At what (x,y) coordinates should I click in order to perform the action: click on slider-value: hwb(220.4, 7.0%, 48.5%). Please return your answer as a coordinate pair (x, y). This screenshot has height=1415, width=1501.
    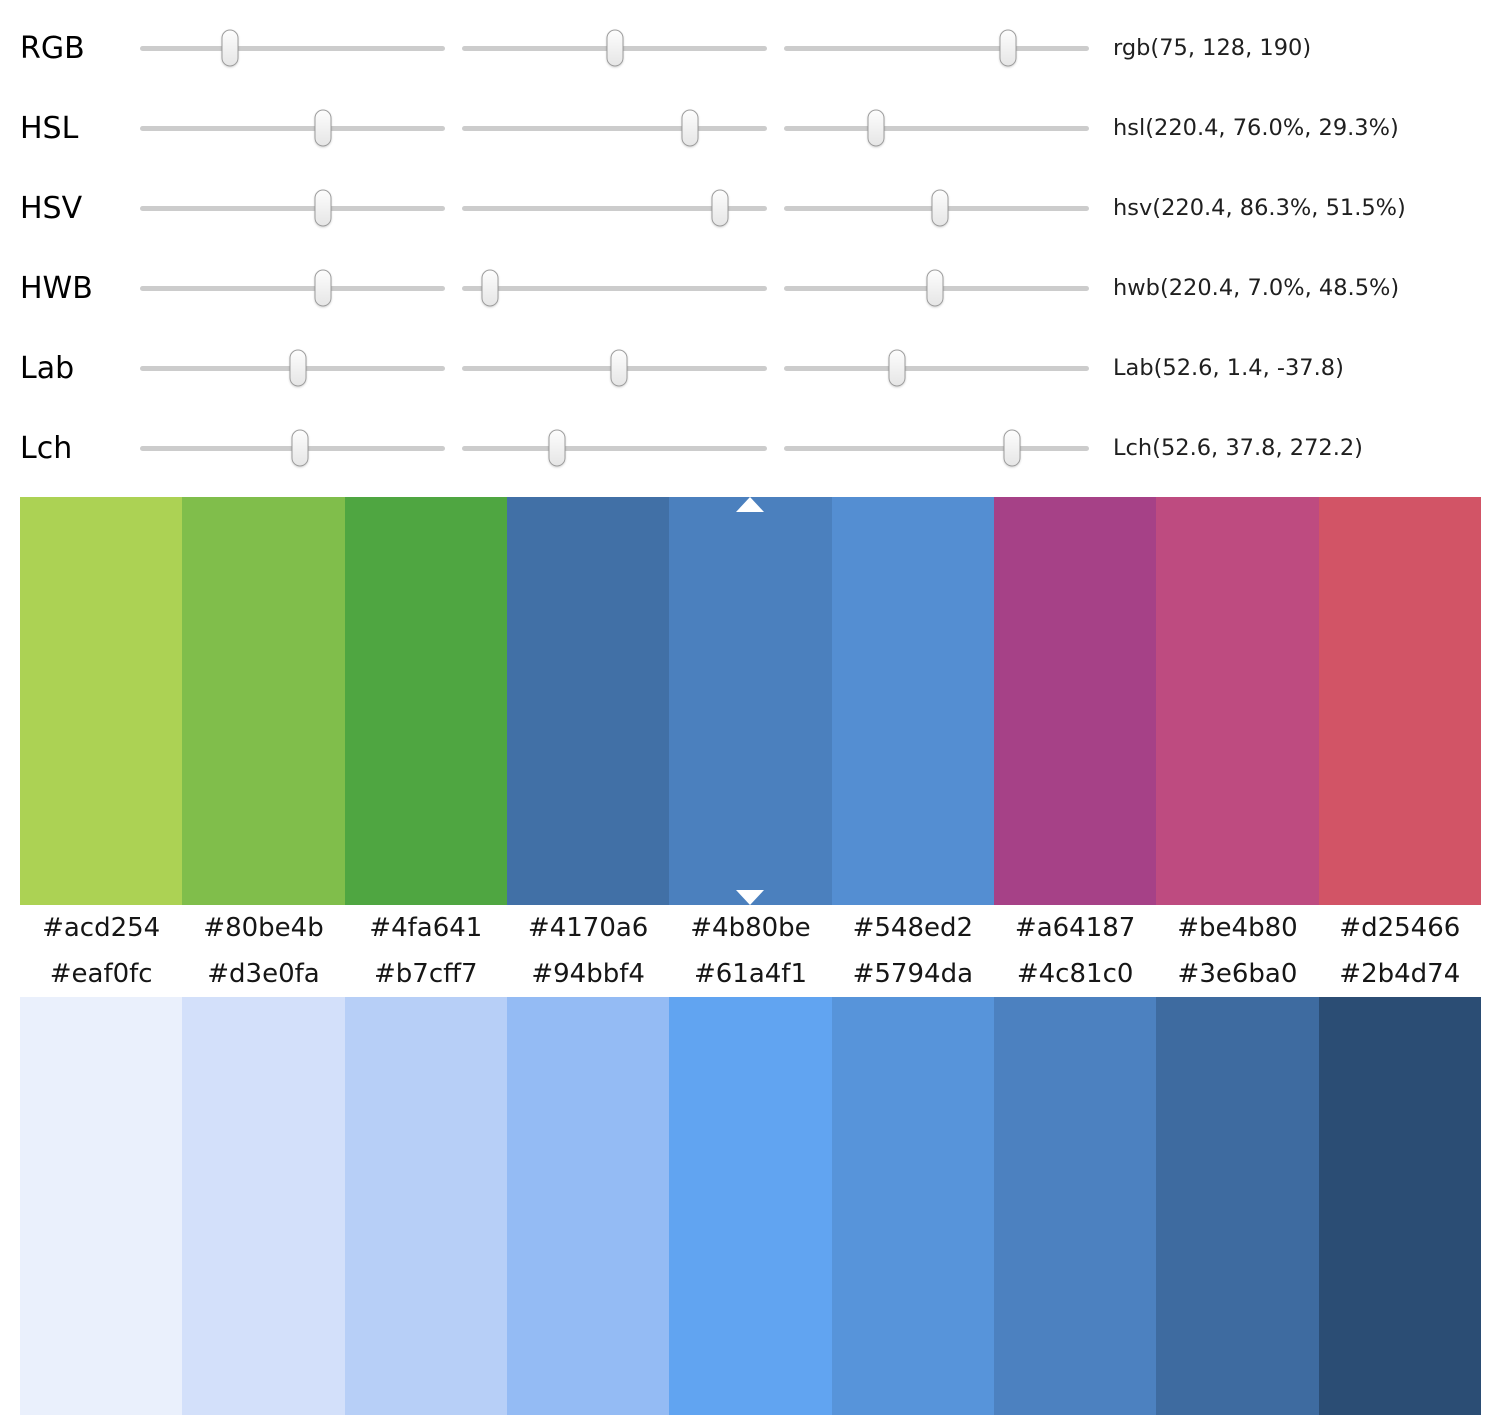
    Looking at the image, I should click on (1256, 288).